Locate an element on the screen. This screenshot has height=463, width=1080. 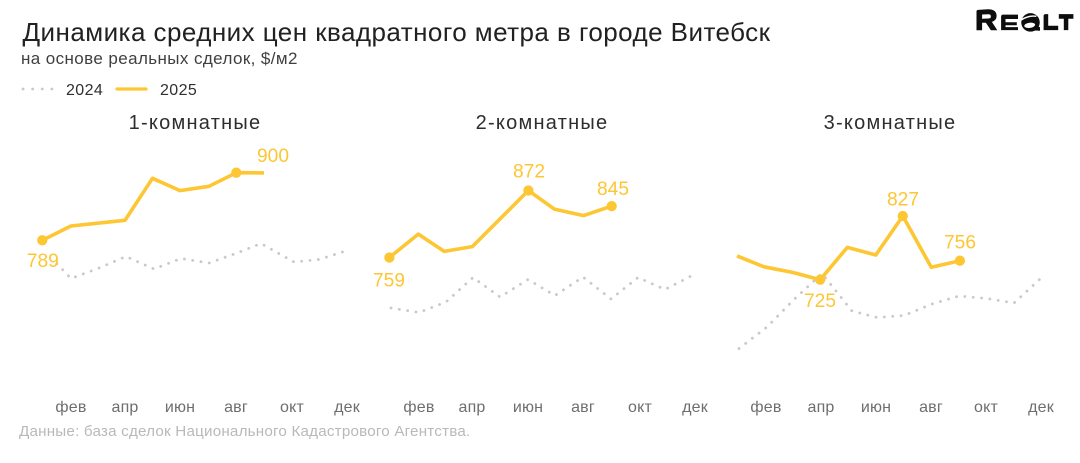
svg-text: 845 is located at coordinates (613, 189).